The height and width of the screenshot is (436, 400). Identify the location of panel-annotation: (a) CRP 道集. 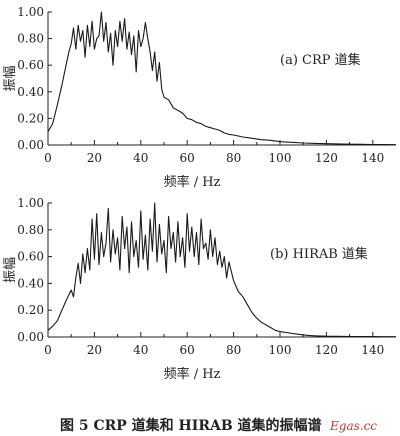
(320, 60).